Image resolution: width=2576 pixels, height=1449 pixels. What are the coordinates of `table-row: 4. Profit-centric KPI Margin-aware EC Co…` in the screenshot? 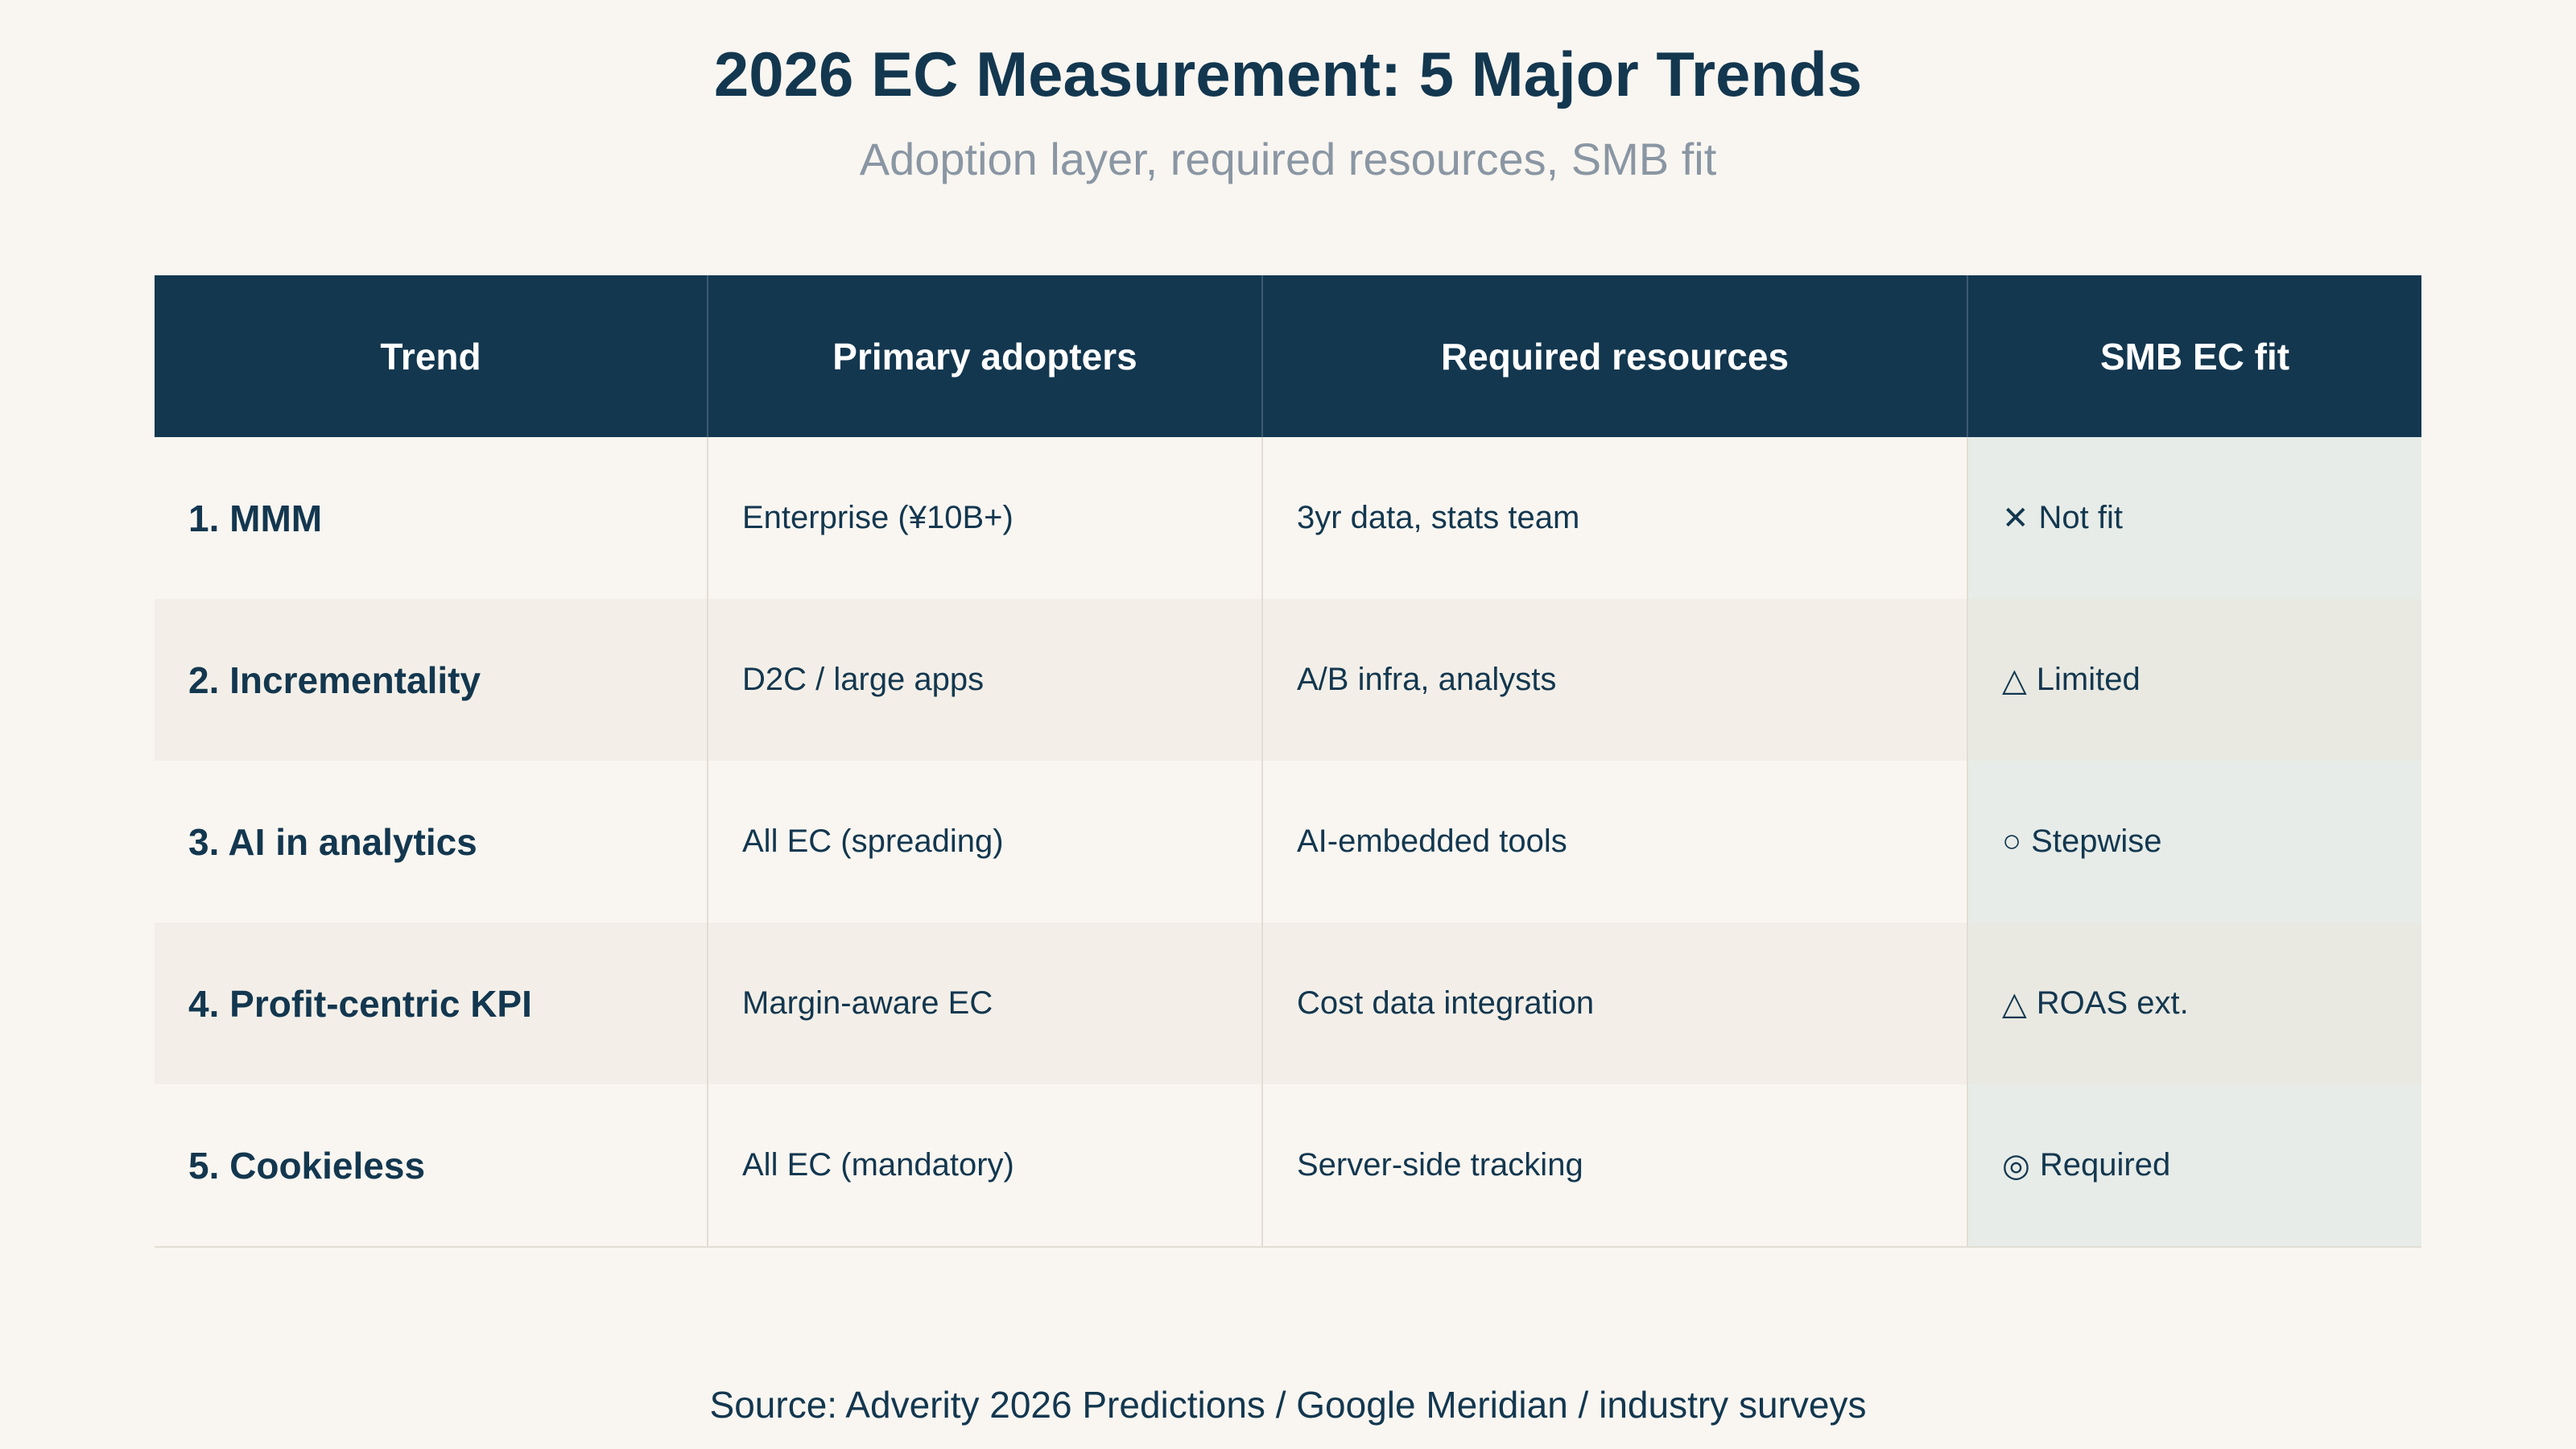 It's located at (1288, 1003).